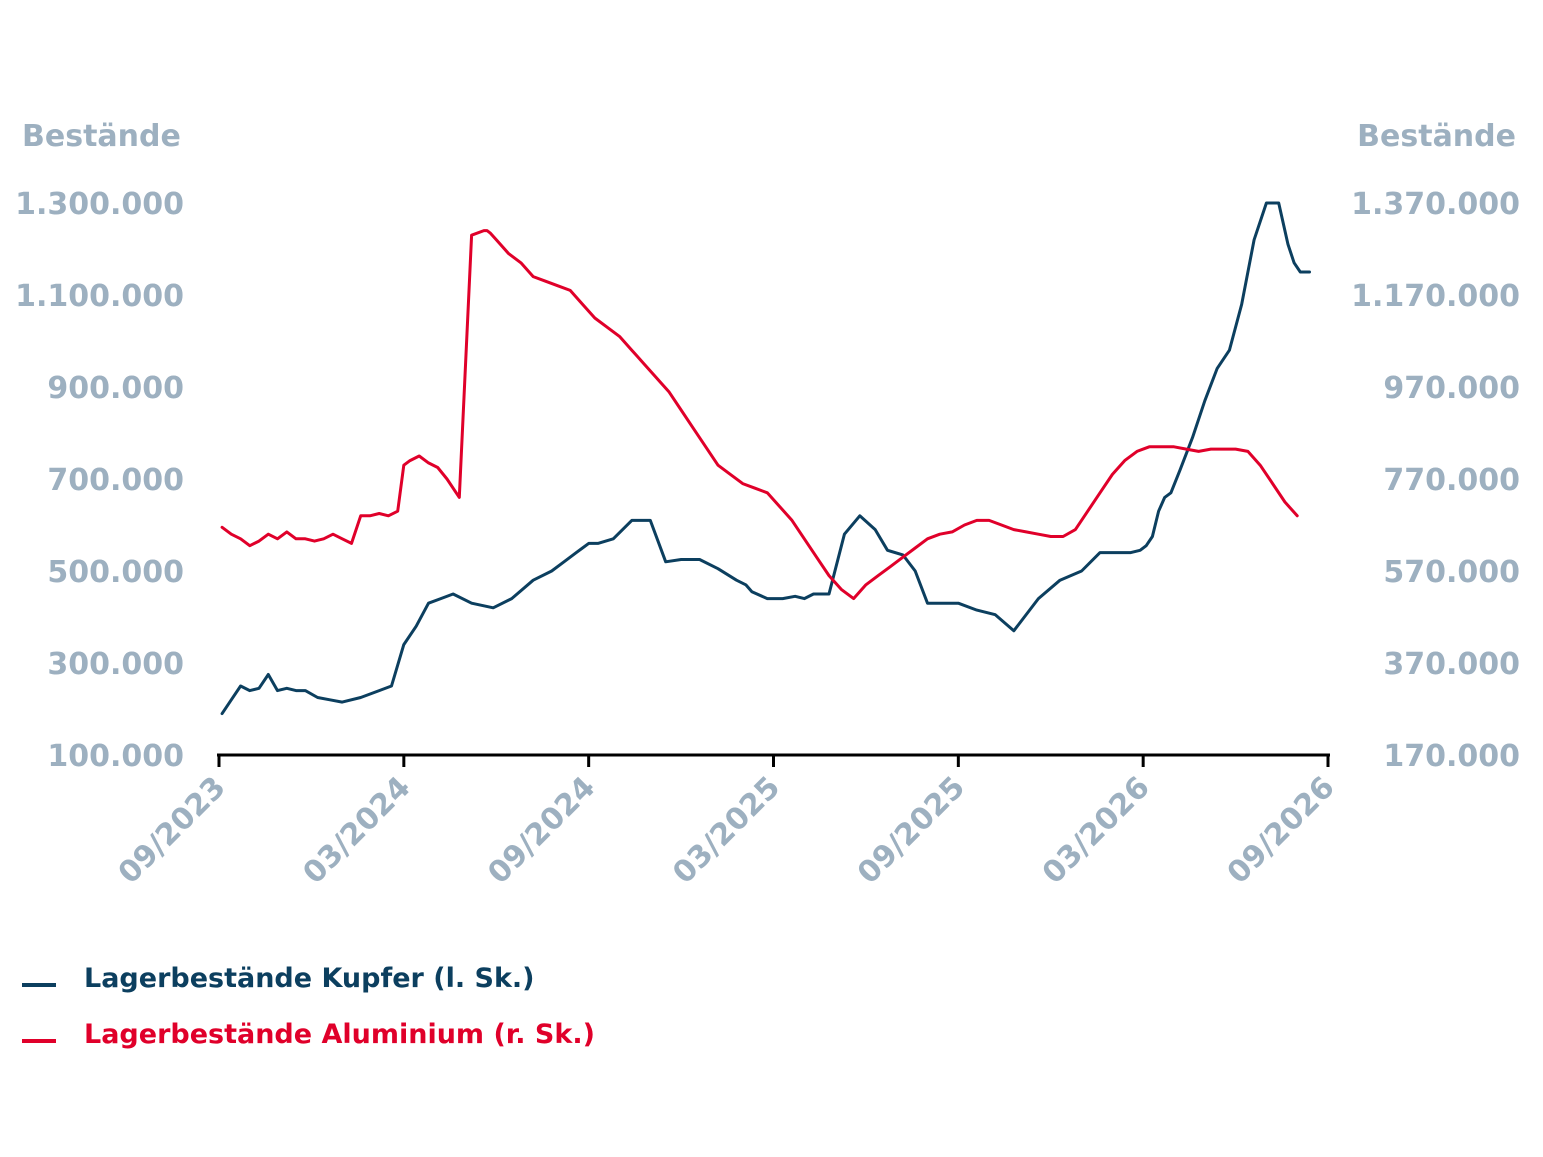 This screenshot has width=1543, height=1157. I want to click on y-left-axis-title: Bestände, so click(101, 136).